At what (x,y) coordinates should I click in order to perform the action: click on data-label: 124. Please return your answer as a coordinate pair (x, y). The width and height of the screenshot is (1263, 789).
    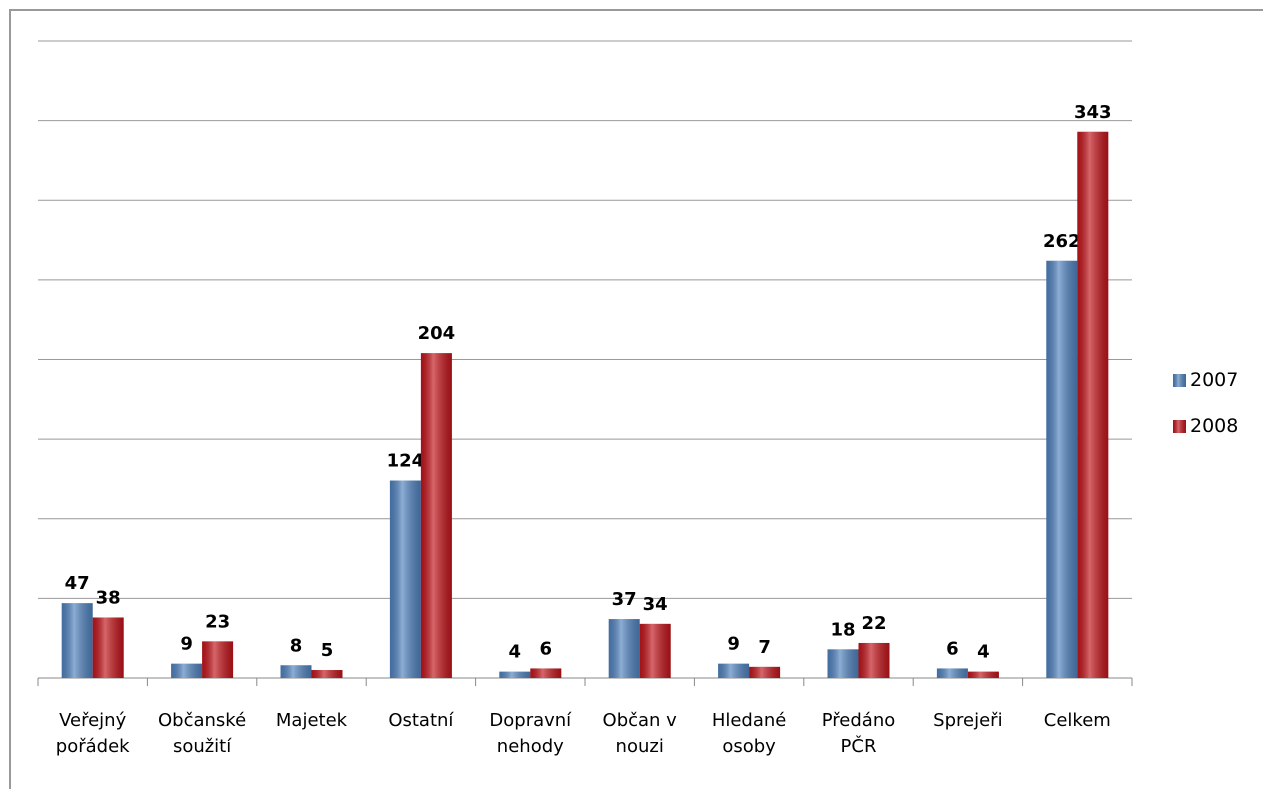
    Looking at the image, I should click on (406, 461).